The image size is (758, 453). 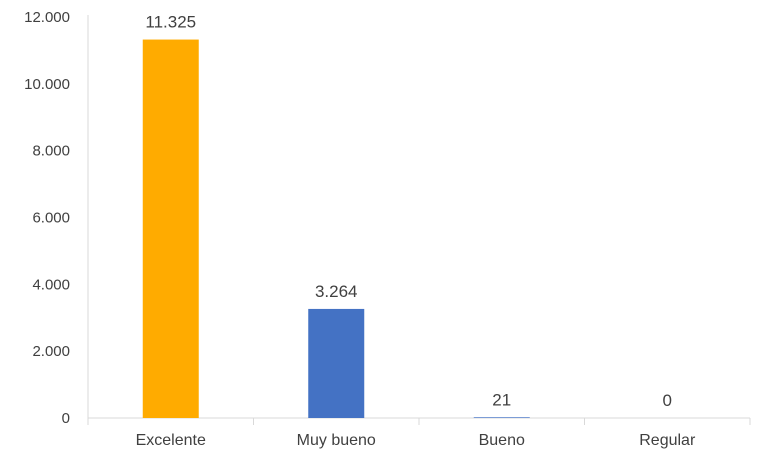 I want to click on y-tick-label: 0, so click(x=66, y=418).